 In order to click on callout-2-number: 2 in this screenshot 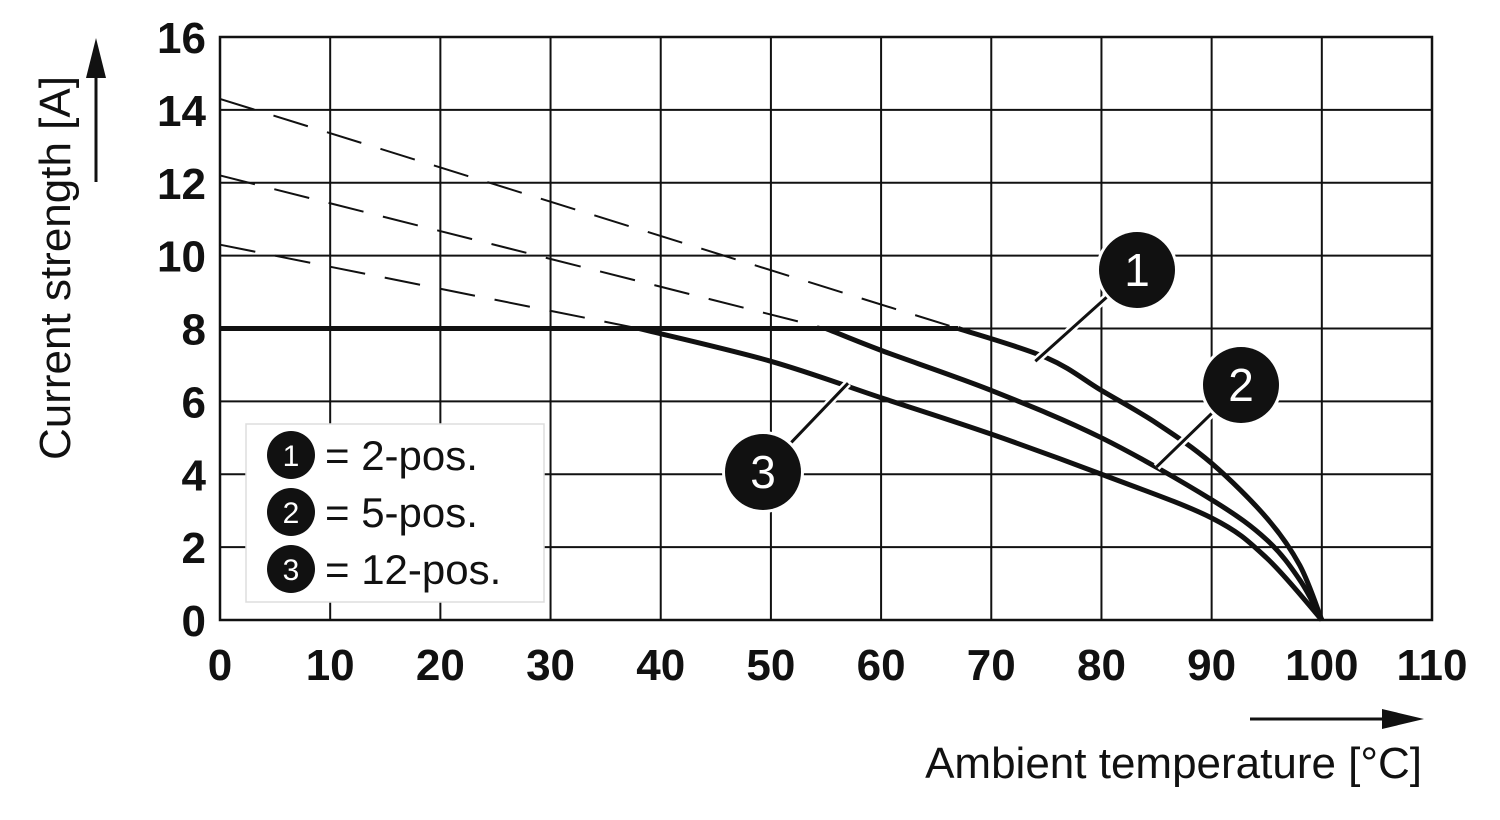, I will do `click(1241, 385)`.